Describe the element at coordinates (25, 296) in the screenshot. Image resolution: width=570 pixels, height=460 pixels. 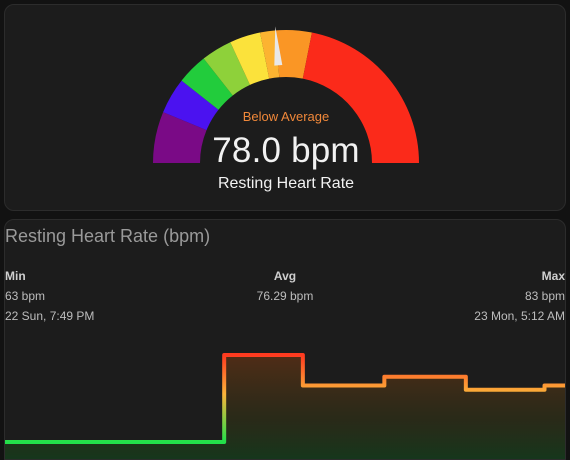
I see `stat-min-value: 63 bpm` at that location.